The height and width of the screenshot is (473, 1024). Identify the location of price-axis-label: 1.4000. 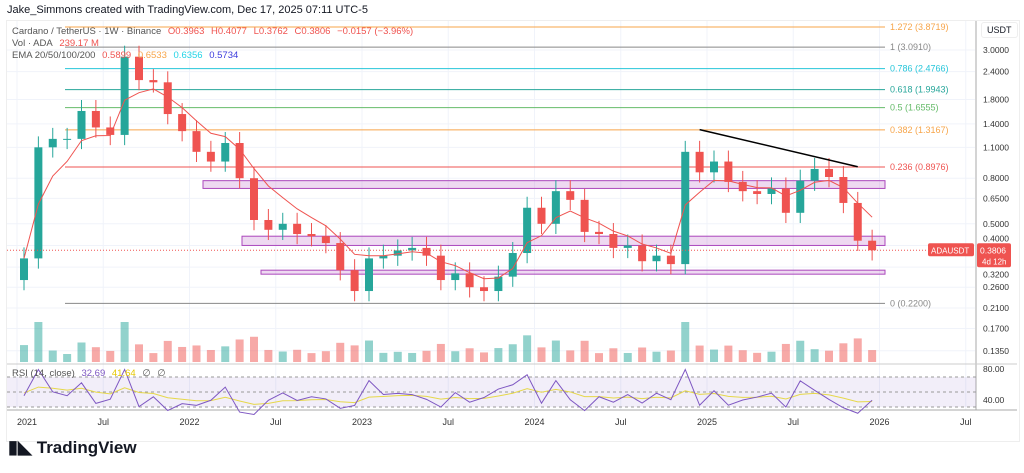
(996, 124).